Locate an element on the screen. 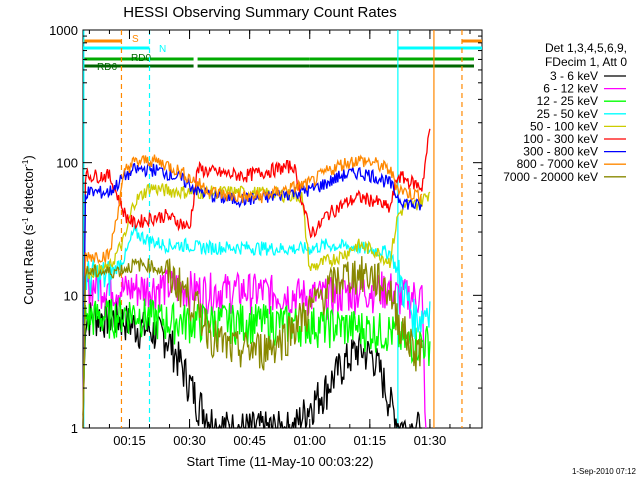 Image resolution: width=640 pixels, height=480 pixels. legend-label-6-12-kev: 6 - 12 keV is located at coordinates (570, 89).